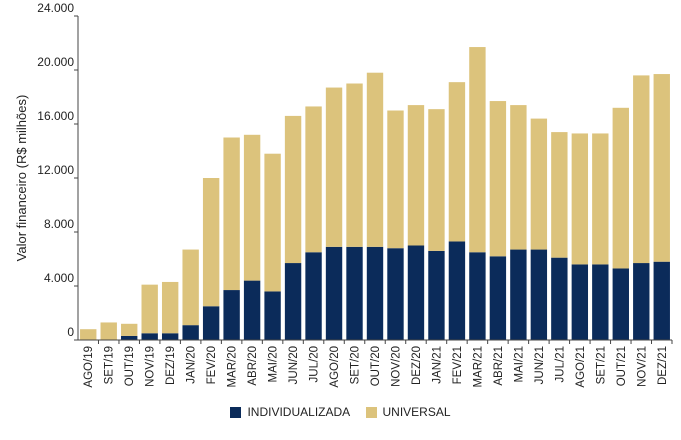 The height and width of the screenshot is (440, 681). What do you see at coordinates (417, 365) in the screenshot?
I see `x-tick-label: DEZ/20` at bounding box center [417, 365].